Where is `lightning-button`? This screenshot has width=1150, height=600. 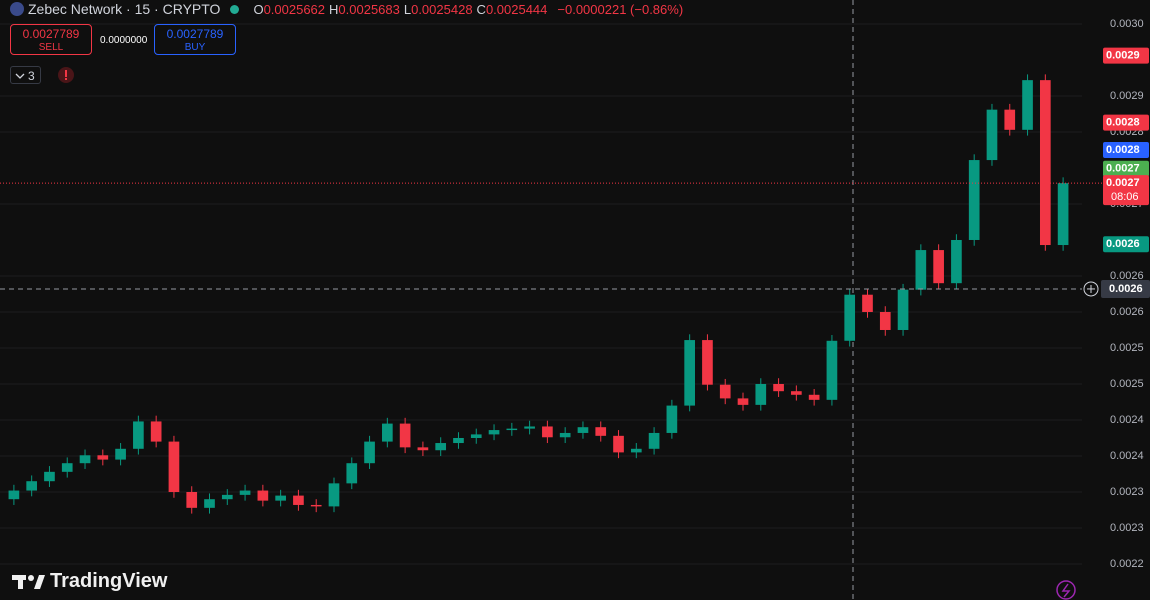
lightning-button is located at coordinates (1066, 590).